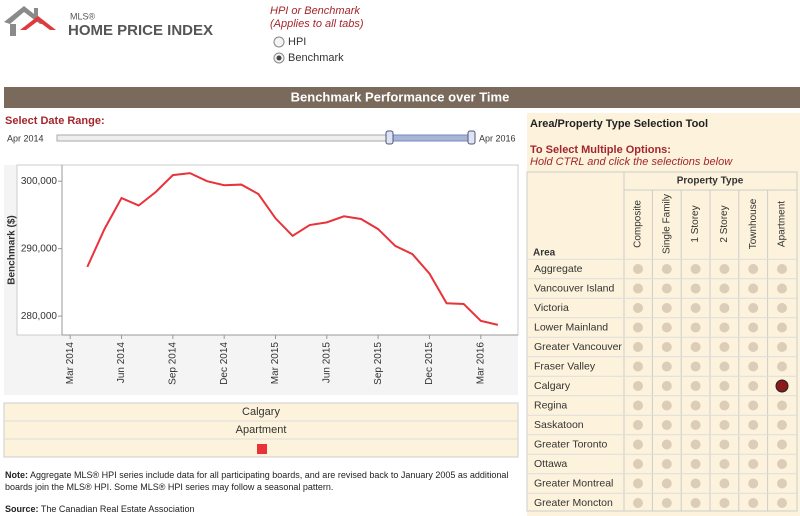 Image resolution: width=800 pixels, height=516 pixels. I want to click on area-label: Greater Vancouver, so click(578, 347).